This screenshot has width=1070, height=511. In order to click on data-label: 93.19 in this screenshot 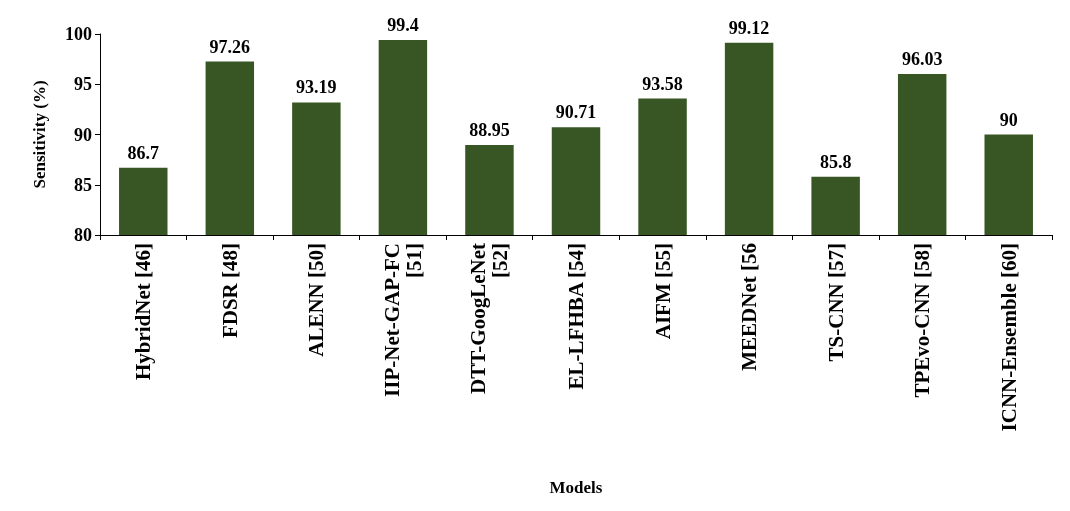, I will do `click(316, 87)`.